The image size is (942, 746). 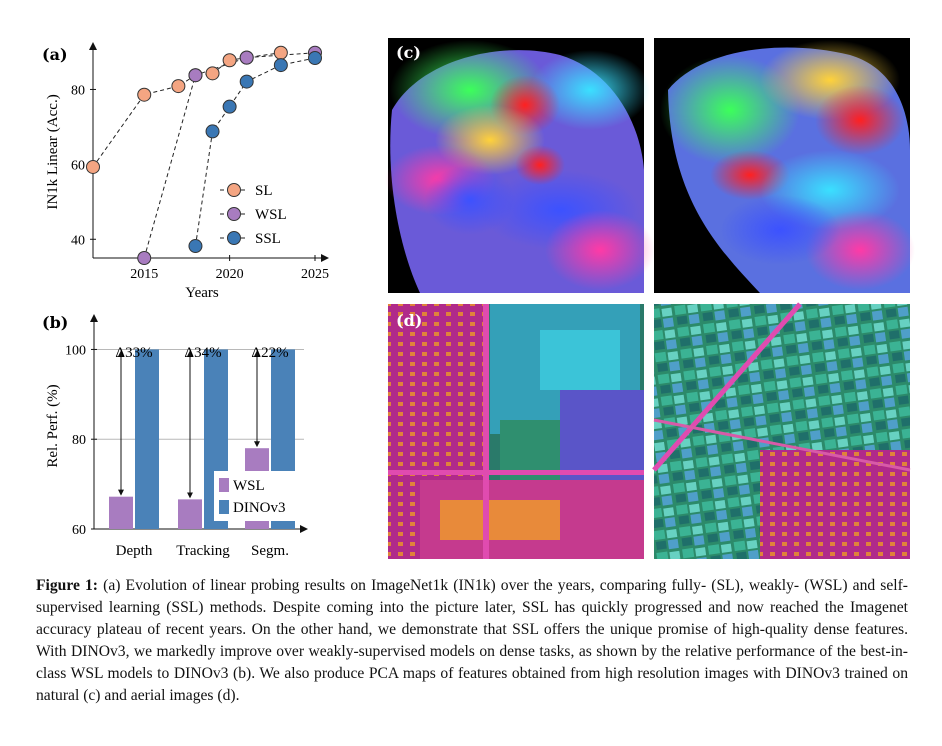 I want to click on legend-label-sl: SL, so click(x=264, y=191).